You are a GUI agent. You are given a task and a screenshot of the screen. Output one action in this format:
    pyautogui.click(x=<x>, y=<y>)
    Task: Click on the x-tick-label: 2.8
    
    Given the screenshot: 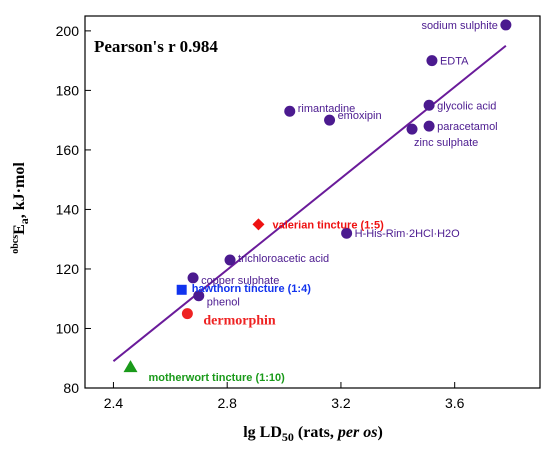 What is the action you would take?
    pyautogui.click(x=227, y=403)
    